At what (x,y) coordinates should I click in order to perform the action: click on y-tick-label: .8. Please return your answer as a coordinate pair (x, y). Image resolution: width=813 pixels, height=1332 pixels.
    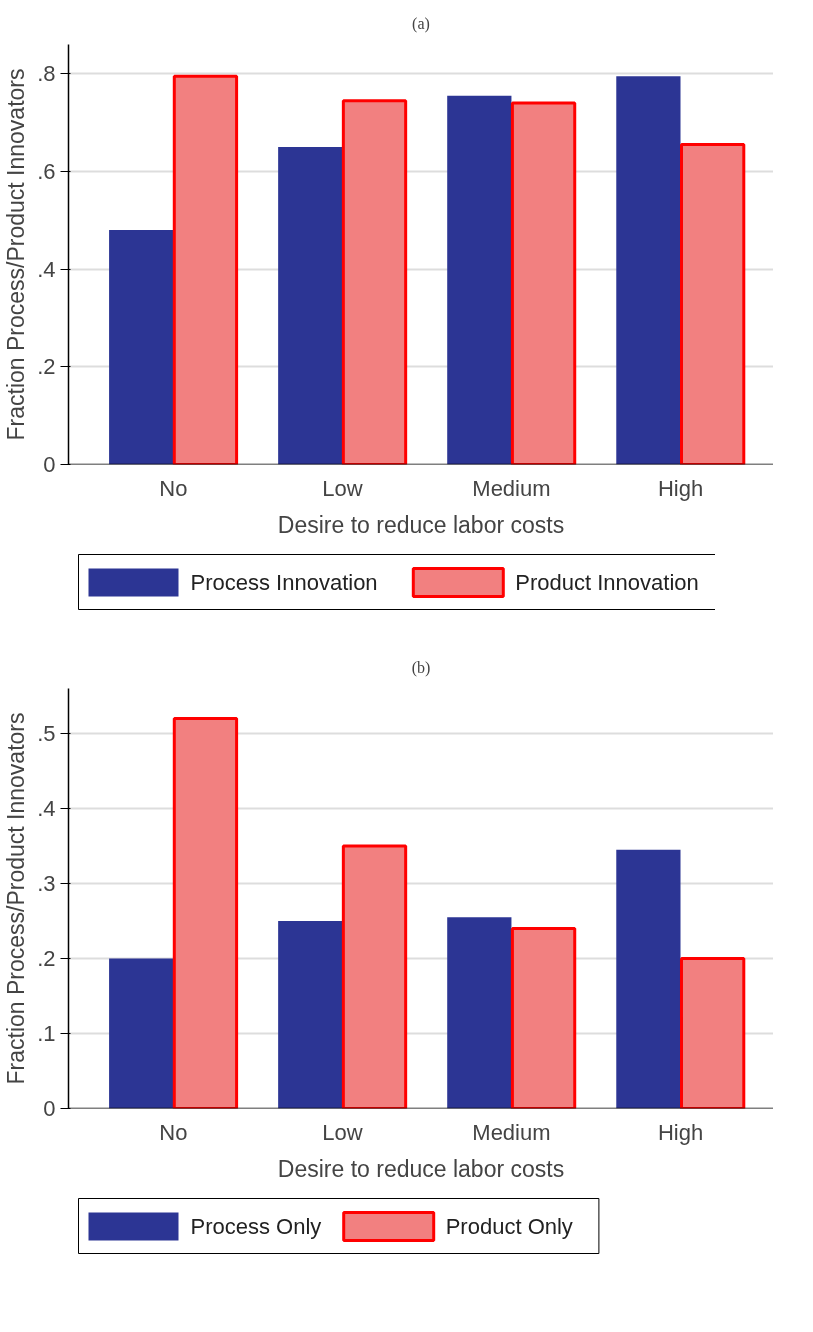
    Looking at the image, I should click on (46, 74).